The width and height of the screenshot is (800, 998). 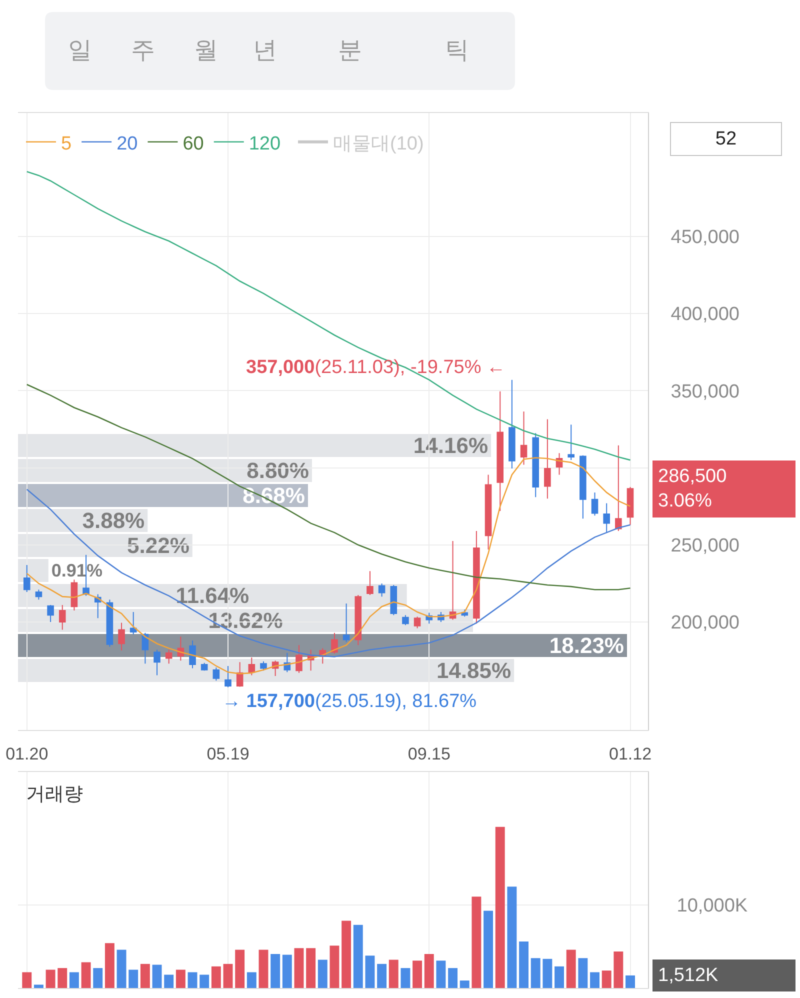 I want to click on x-tick-label: 09.15, so click(x=429, y=754).